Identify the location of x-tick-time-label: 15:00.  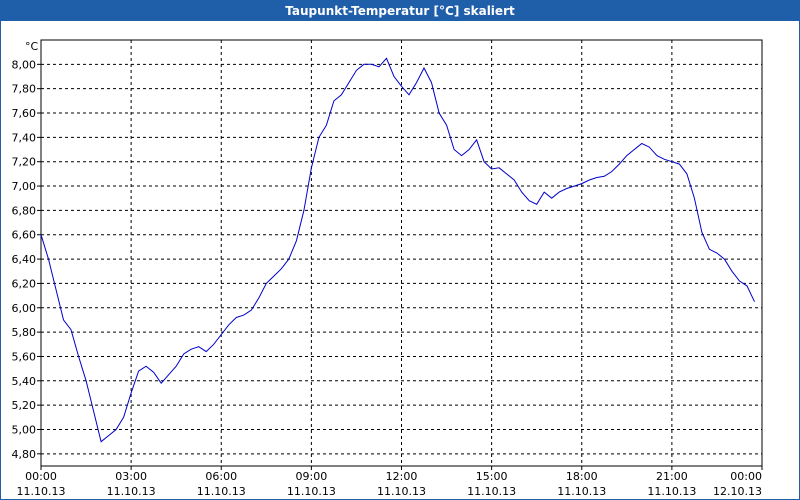
(492, 476).